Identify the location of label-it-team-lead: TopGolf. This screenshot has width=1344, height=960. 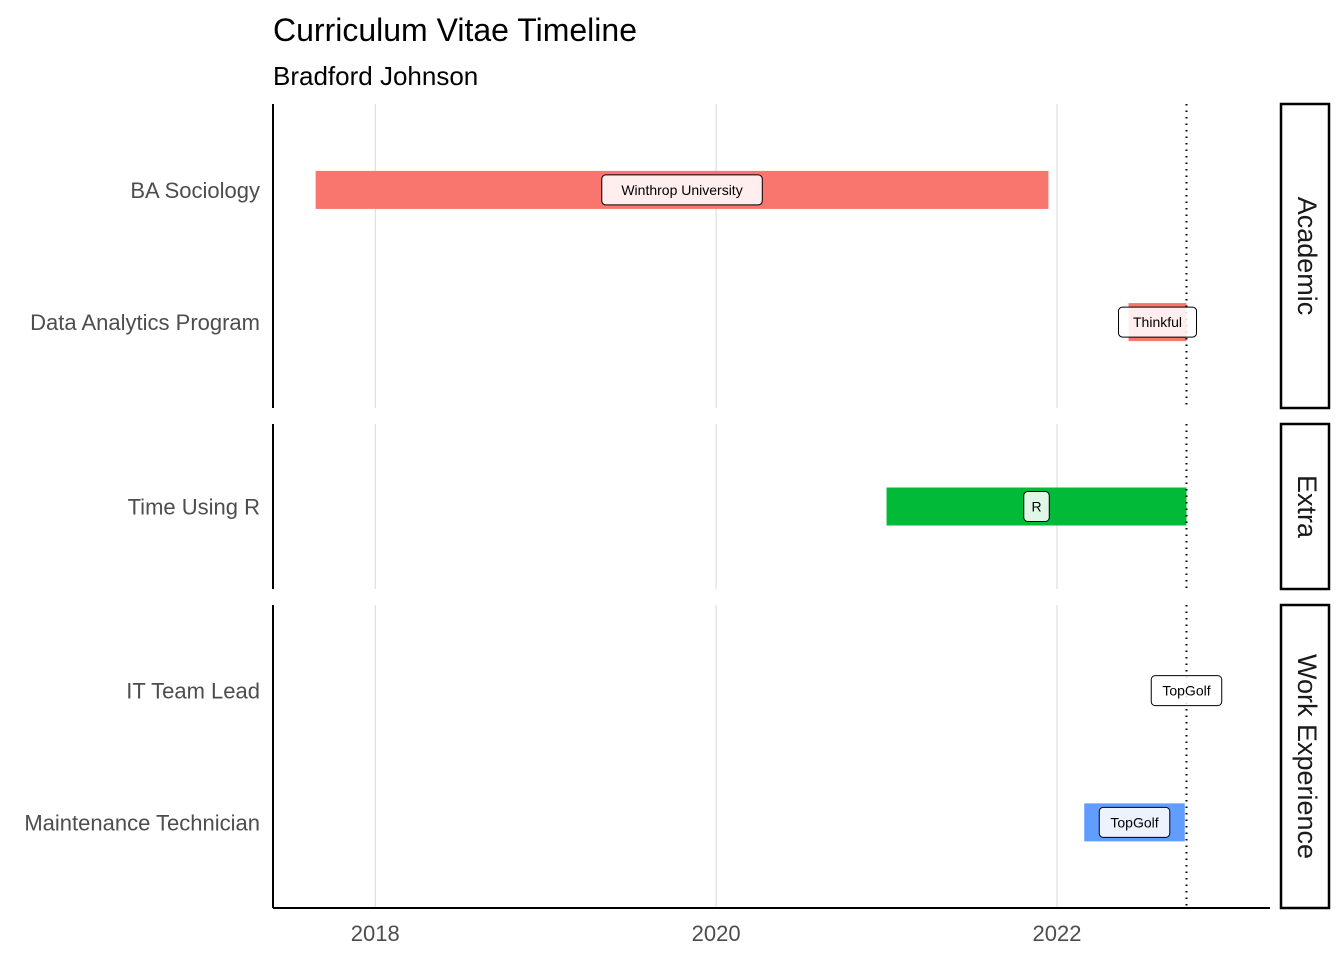
(1186, 691).